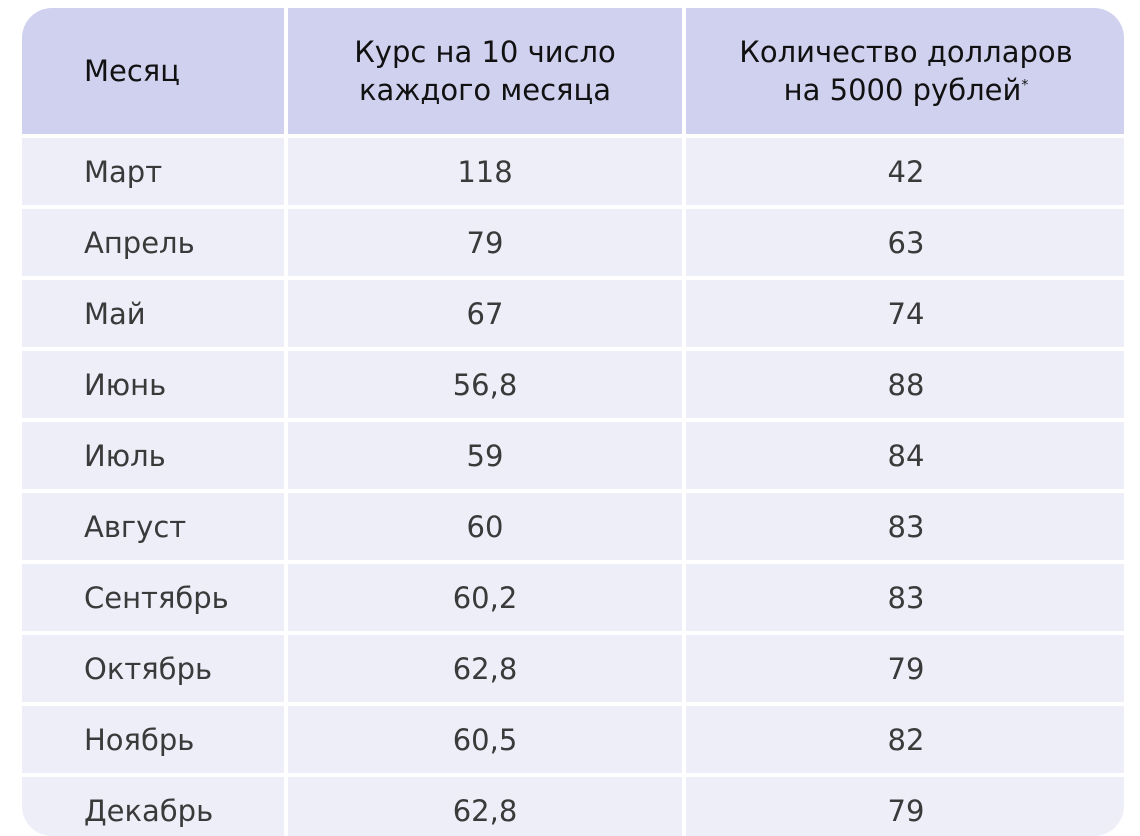 The height and width of the screenshot is (836, 1140). I want to click on cell-month: Декабрь, so click(153, 806).